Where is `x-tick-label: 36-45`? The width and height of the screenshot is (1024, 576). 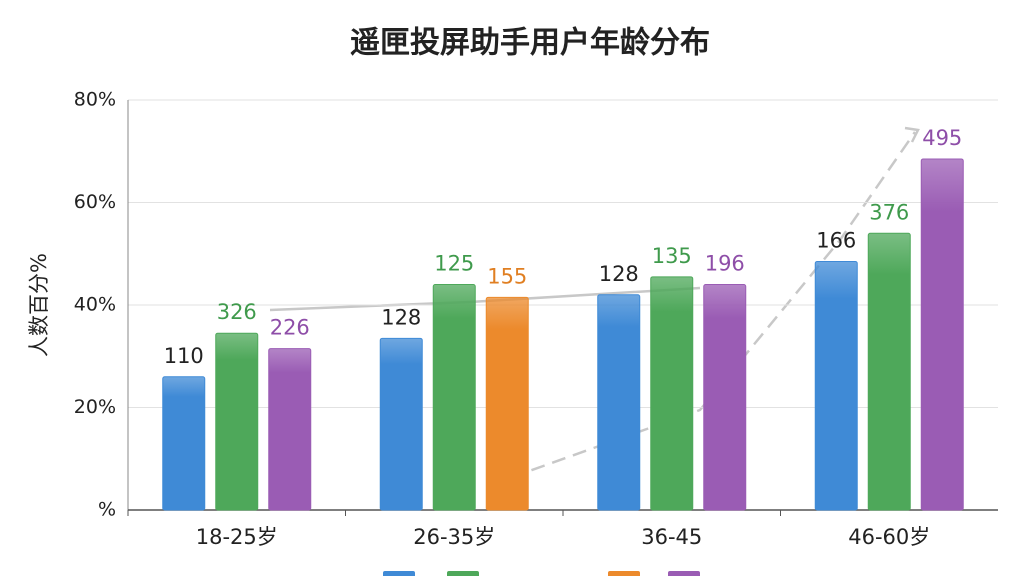
x-tick-label: 36-45 is located at coordinates (671, 537).